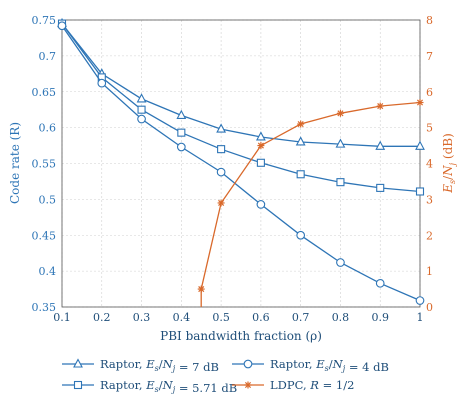  I want to click on left-tick-label: 0.7, so click(48, 56).